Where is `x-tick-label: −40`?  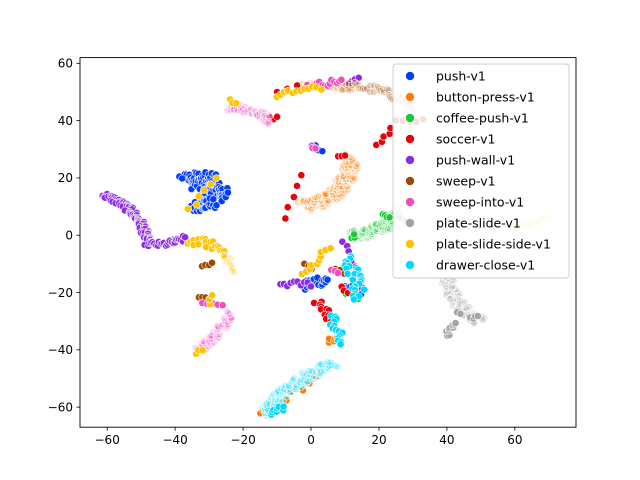
x-tick-label: −40 is located at coordinates (174, 440).